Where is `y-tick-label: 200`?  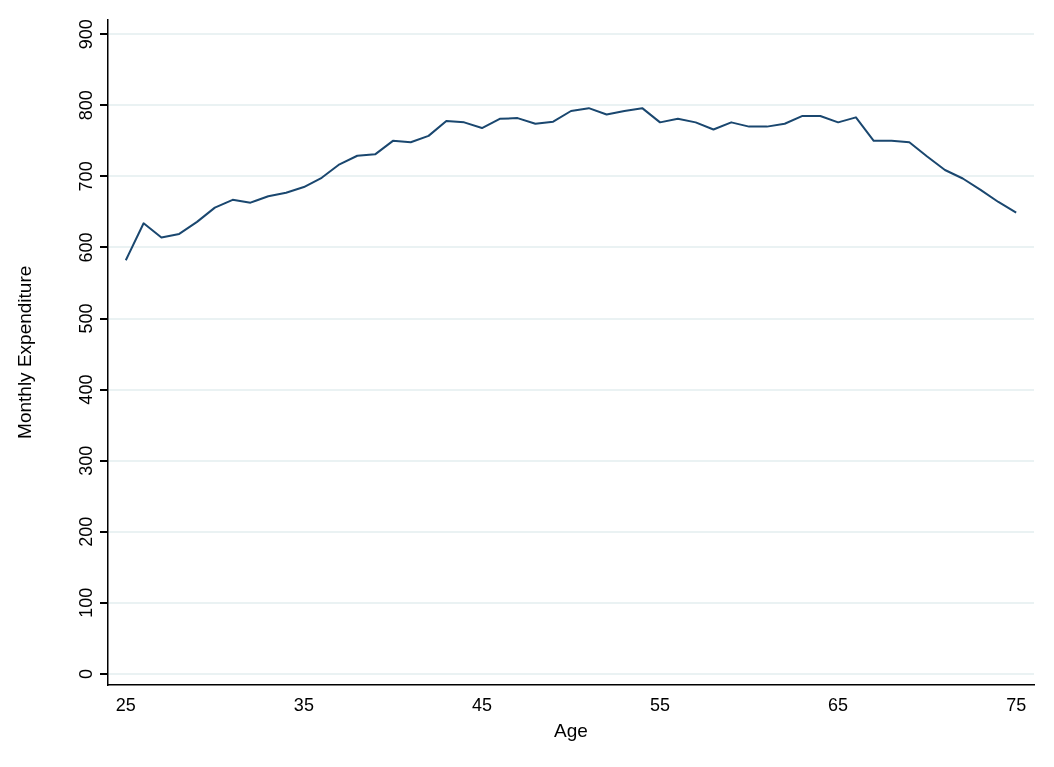
y-tick-label: 200 is located at coordinates (85, 531).